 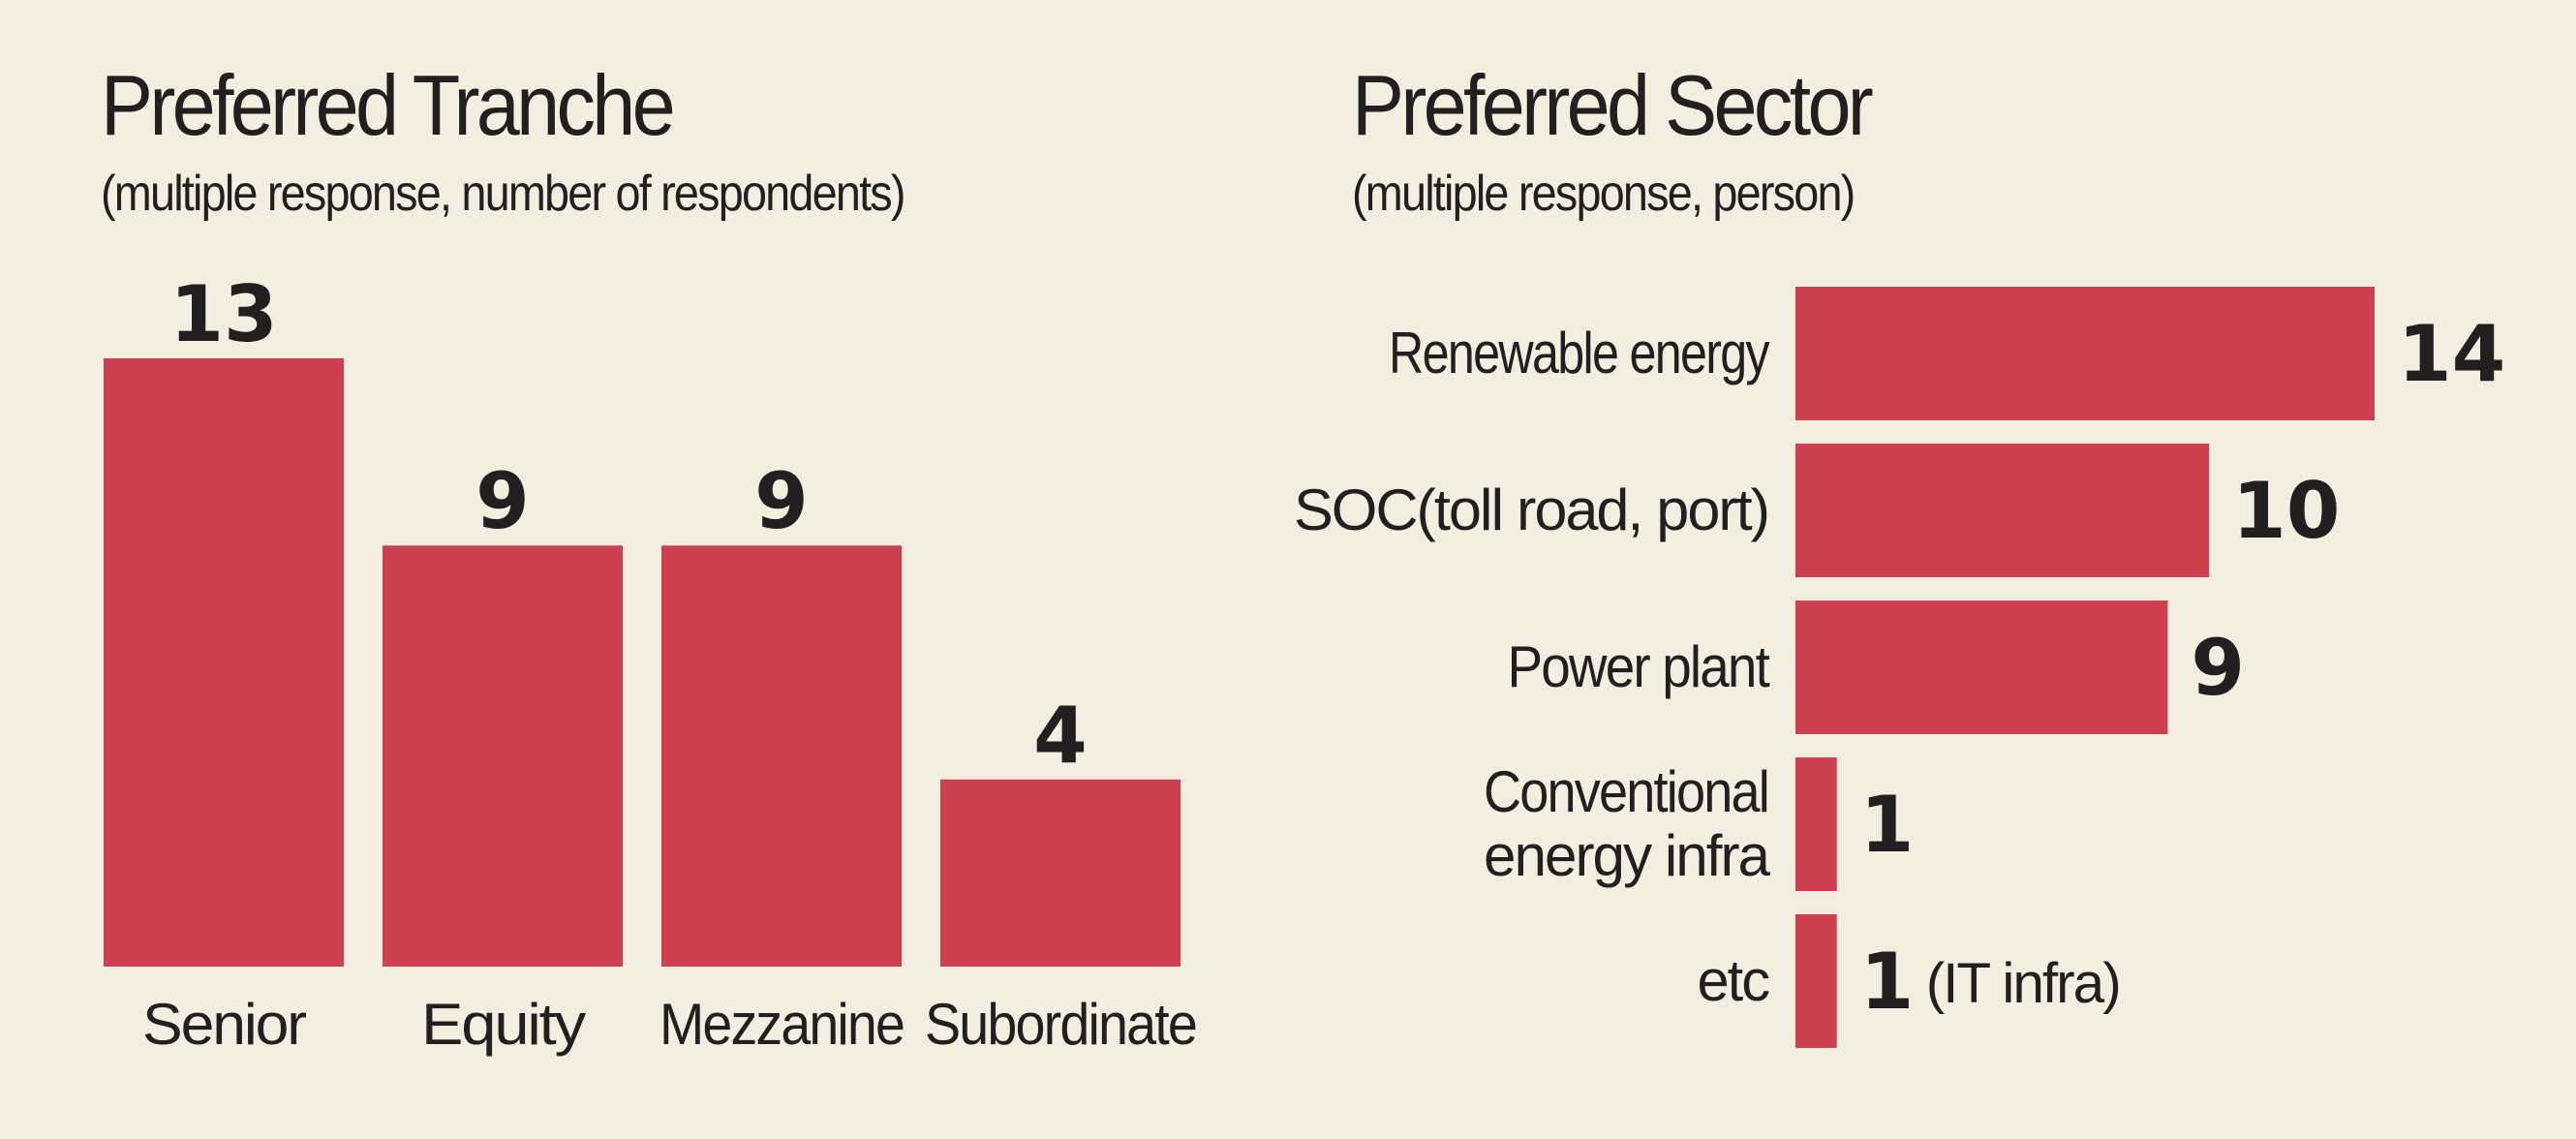 I want to click on sector-chart-subtitle: (multiple response, person), so click(x=1603, y=194).